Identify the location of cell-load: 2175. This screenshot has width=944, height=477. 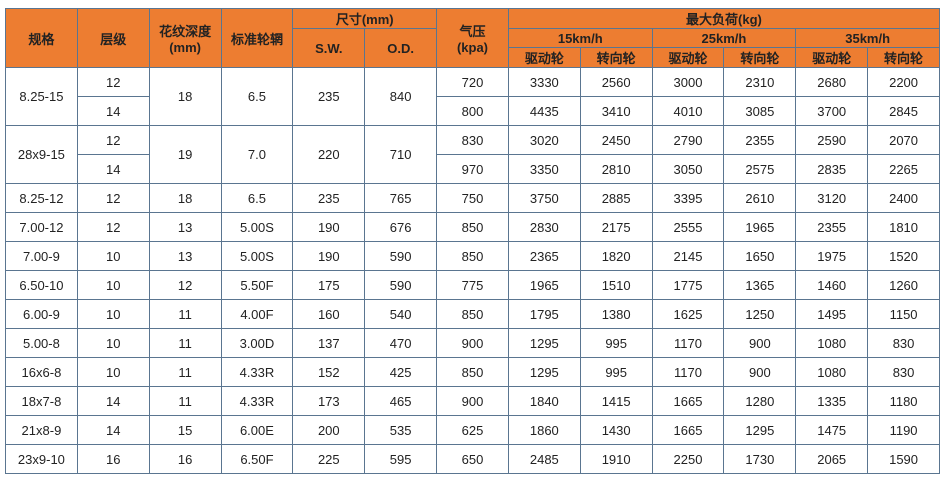
(616, 227).